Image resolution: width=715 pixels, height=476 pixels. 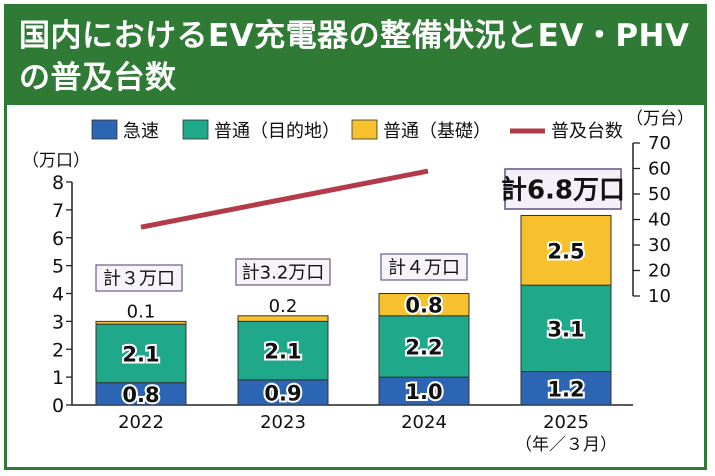 What do you see at coordinates (283, 306) in the screenshot?
I see `bar-value-label: 0.2` at bounding box center [283, 306].